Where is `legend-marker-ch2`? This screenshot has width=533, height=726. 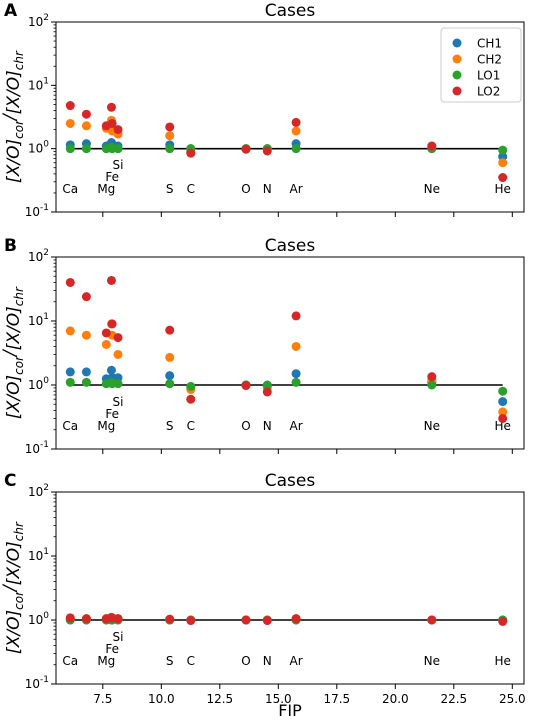
legend-marker-ch2 is located at coordinates (457, 59).